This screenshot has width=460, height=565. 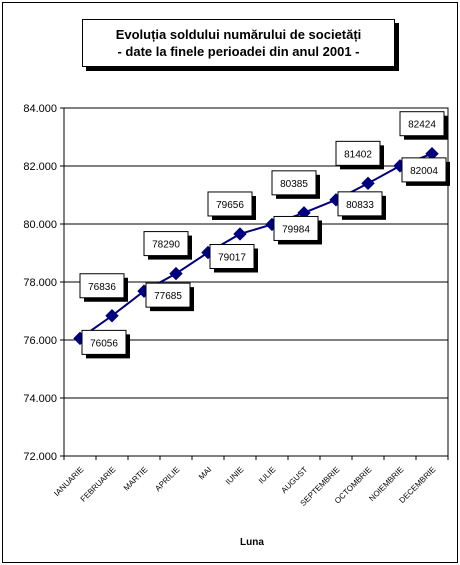 I want to click on x-tick-label: IULIE, so click(x=267, y=475).